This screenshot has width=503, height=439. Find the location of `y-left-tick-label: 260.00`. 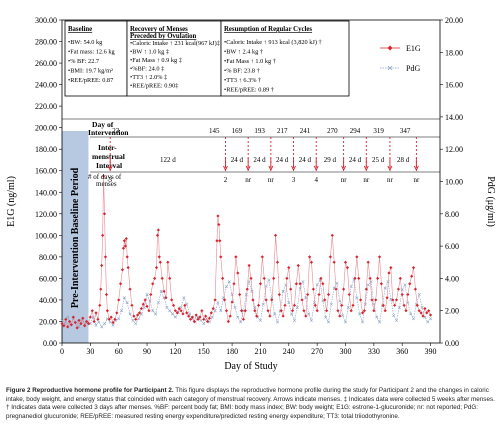

y-left-tick-label: 260.00 is located at coordinates (46, 63).